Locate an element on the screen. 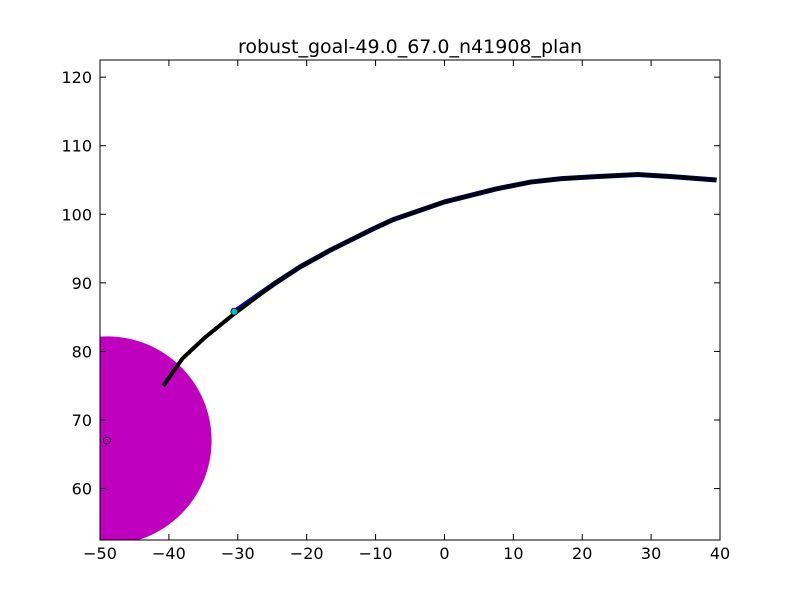 This screenshot has height=600, width=800. y-tick-label: 80 is located at coordinates (82, 351).